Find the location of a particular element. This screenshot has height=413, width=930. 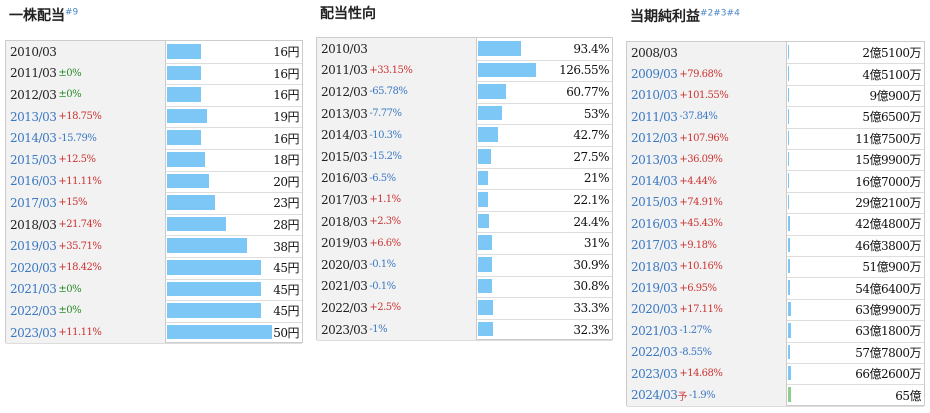

change: +21.74% is located at coordinates (80, 225).